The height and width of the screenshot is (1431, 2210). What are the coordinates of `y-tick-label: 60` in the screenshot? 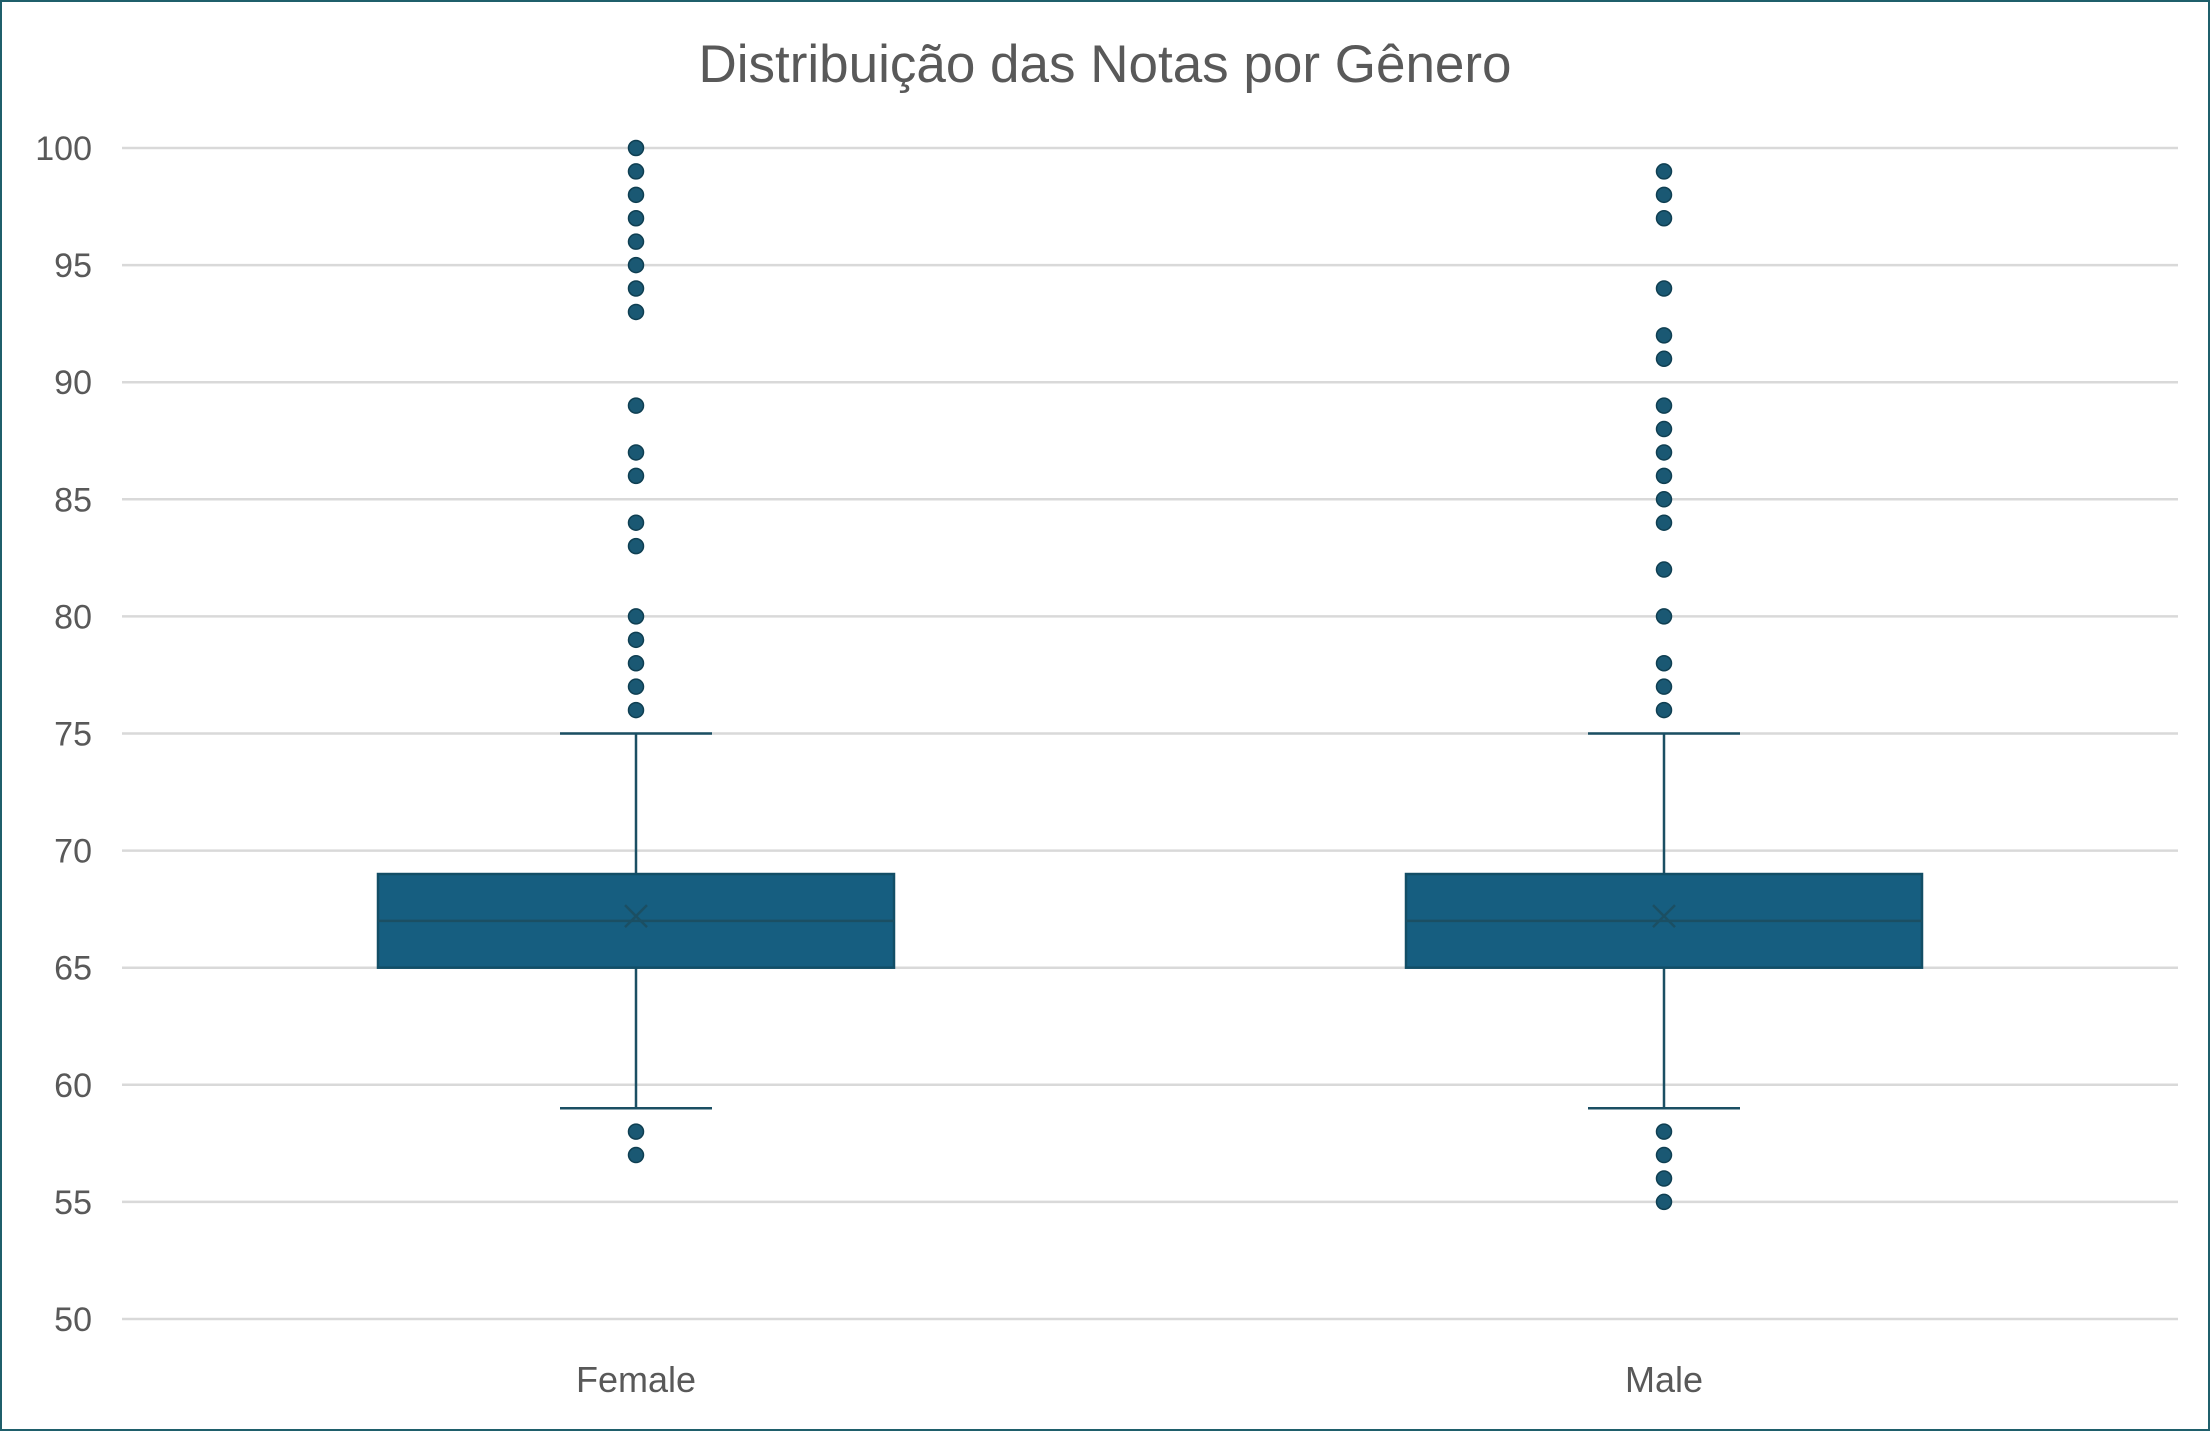 It's located at (73, 1086).